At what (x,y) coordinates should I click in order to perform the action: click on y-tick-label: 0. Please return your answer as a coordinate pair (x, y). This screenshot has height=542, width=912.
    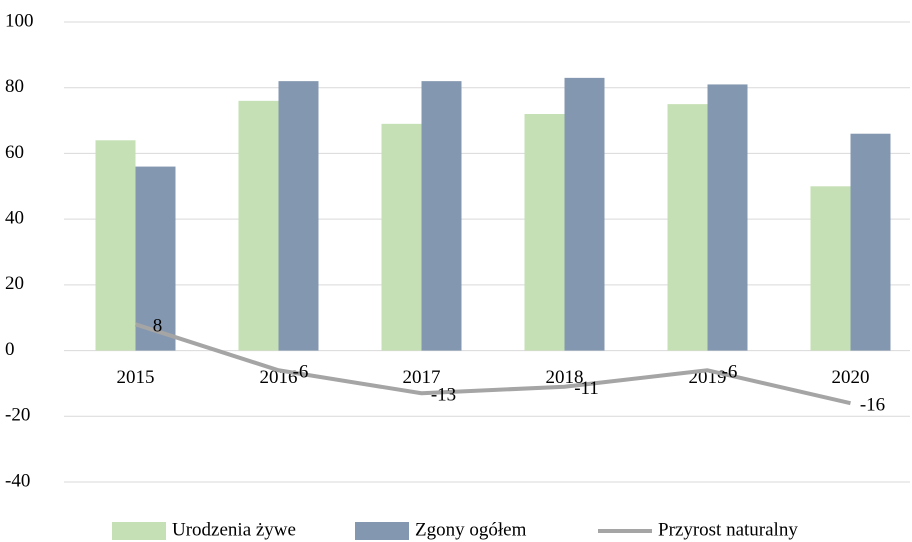
    Looking at the image, I should click on (10, 349).